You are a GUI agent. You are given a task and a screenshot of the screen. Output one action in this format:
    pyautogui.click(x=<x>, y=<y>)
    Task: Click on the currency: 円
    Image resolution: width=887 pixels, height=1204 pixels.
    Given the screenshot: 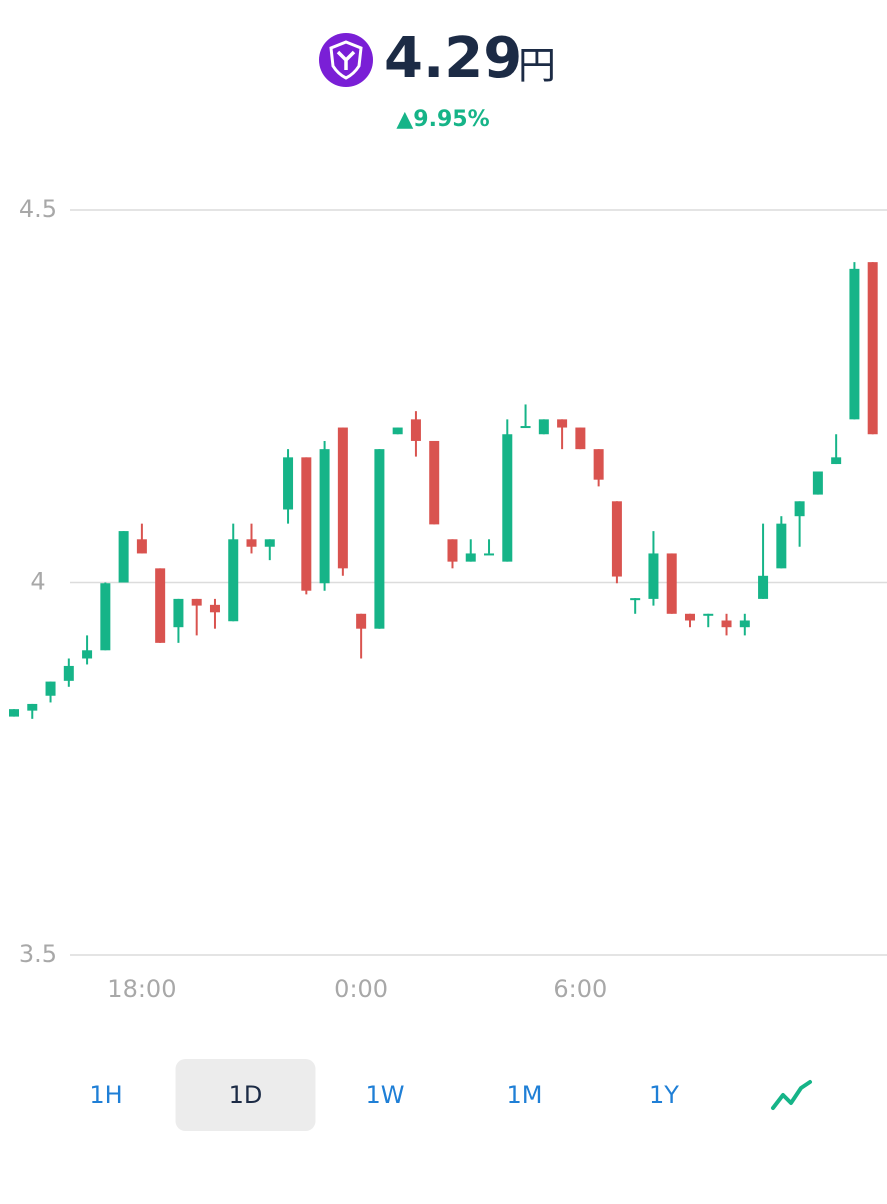 What is the action you would take?
    pyautogui.click(x=537, y=66)
    